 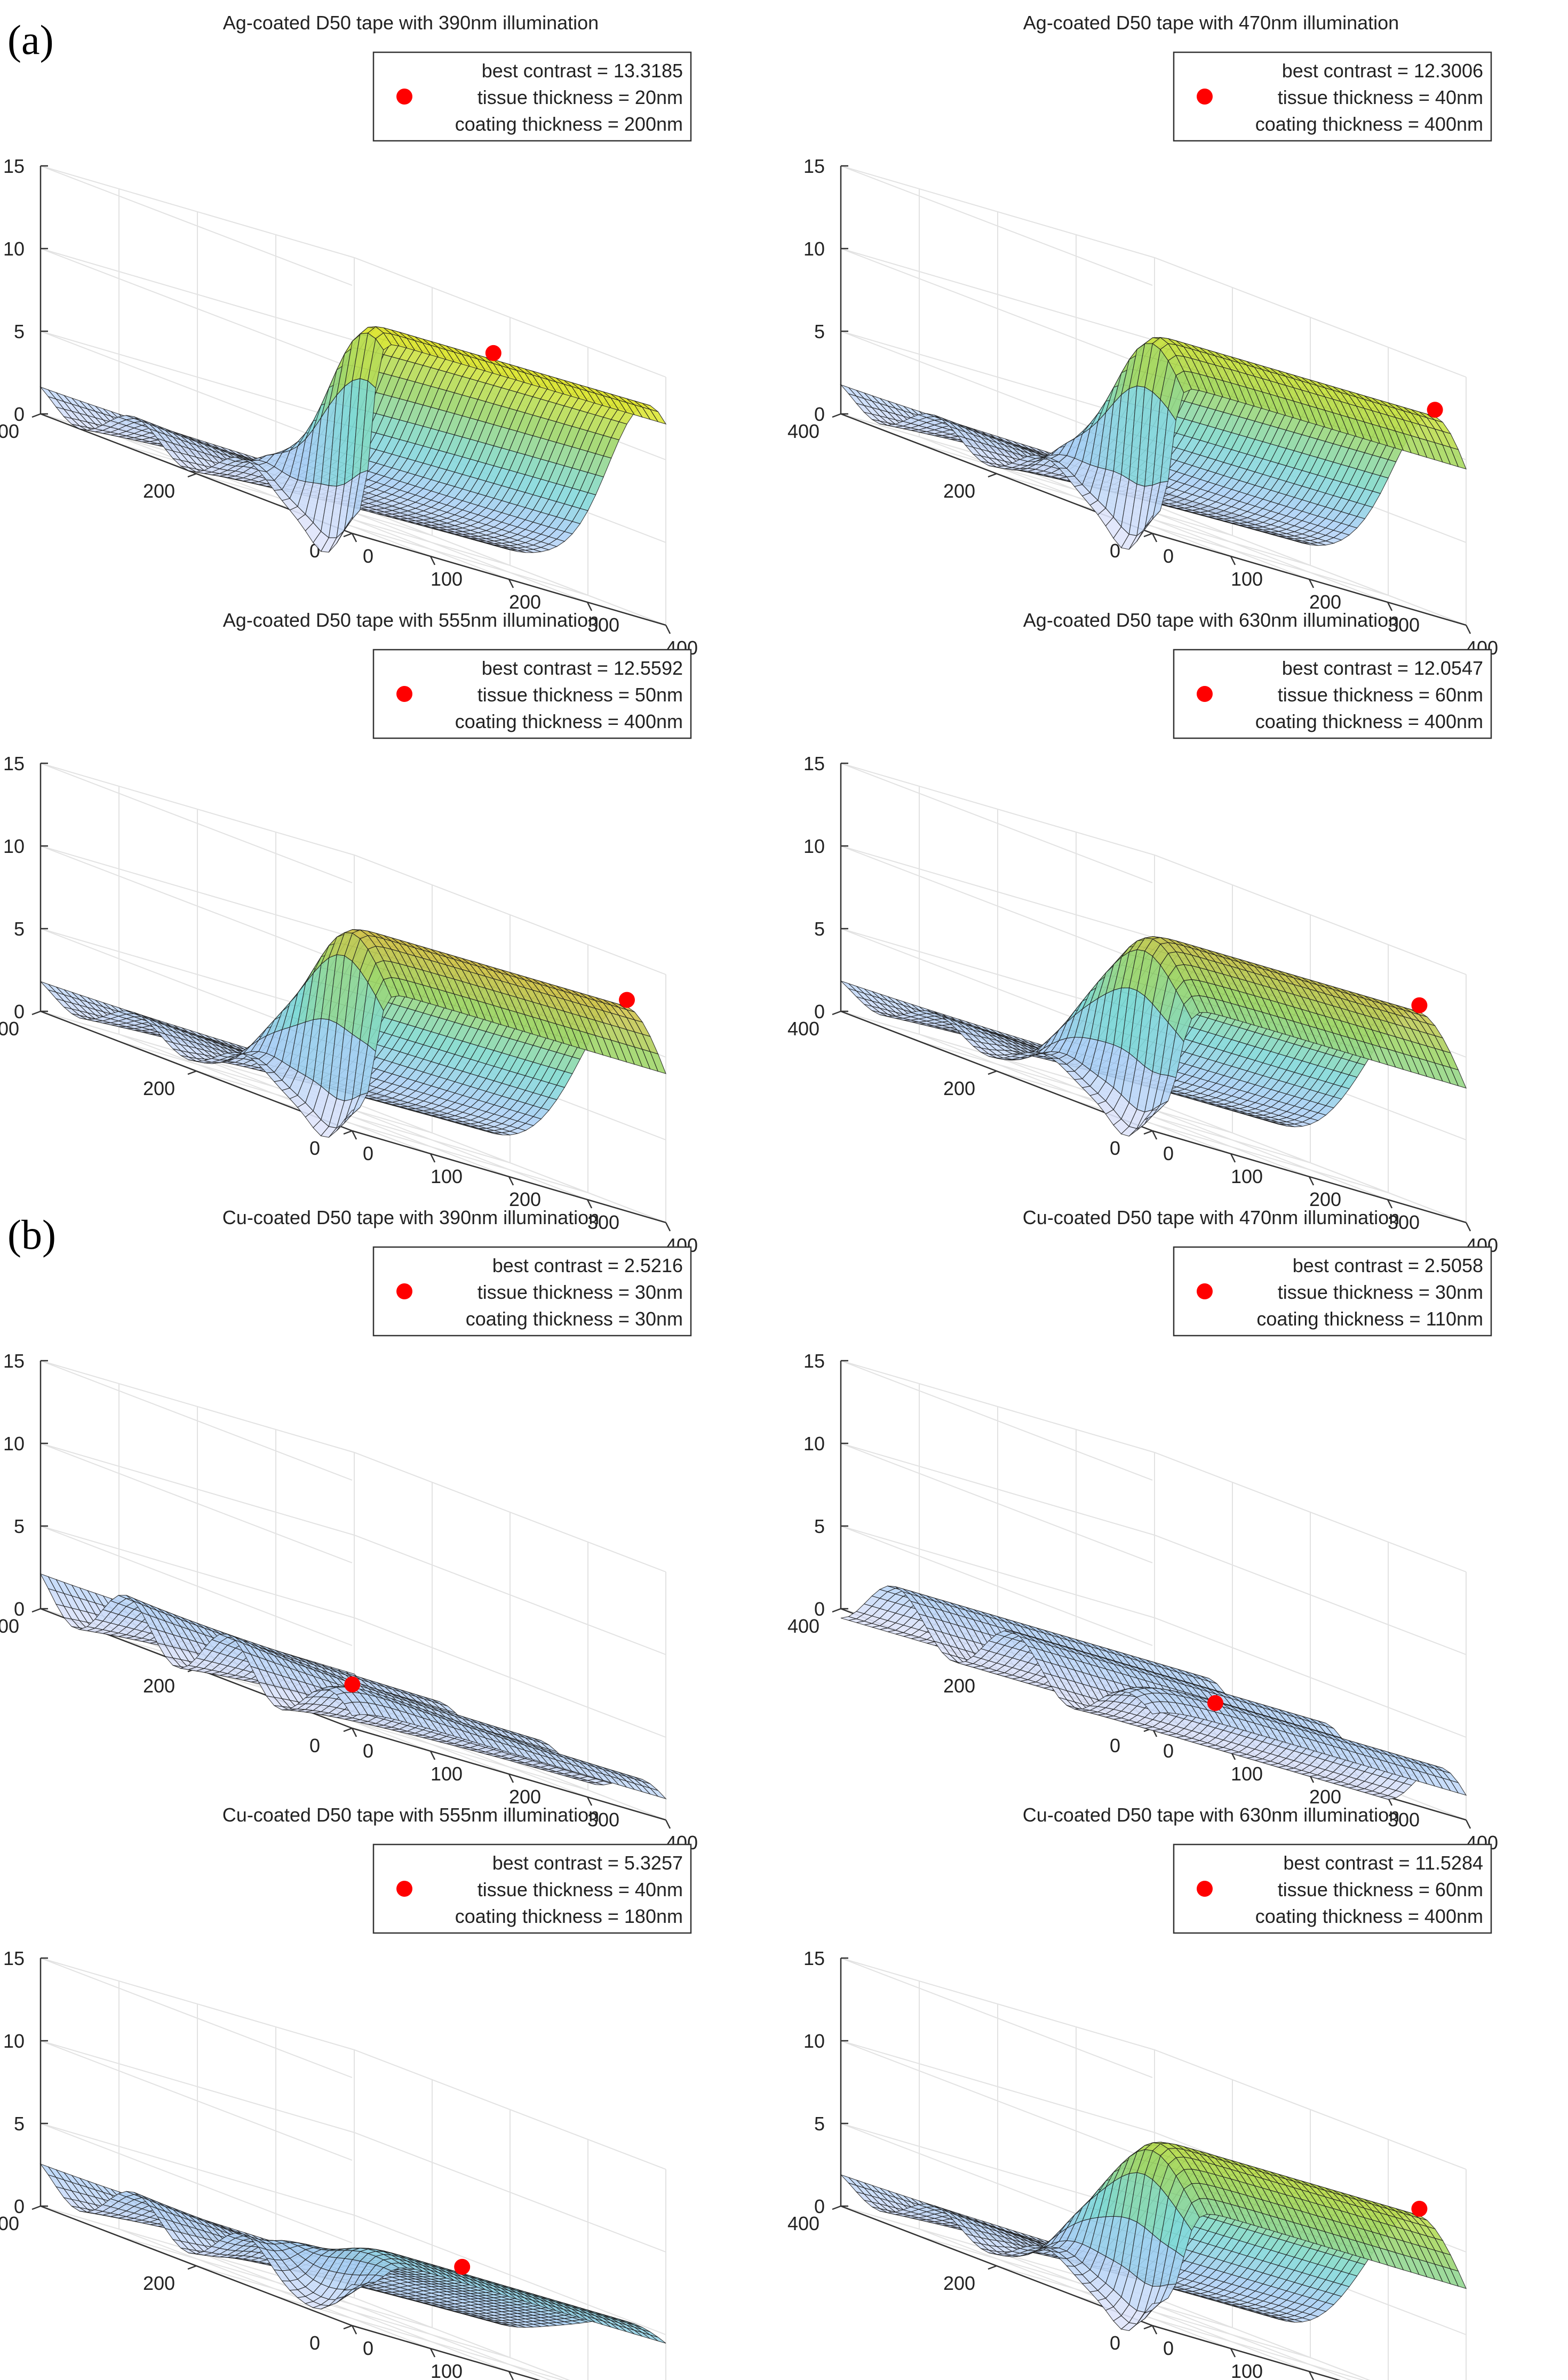 I want to click on group-label-b: (b), so click(x=31, y=1234).